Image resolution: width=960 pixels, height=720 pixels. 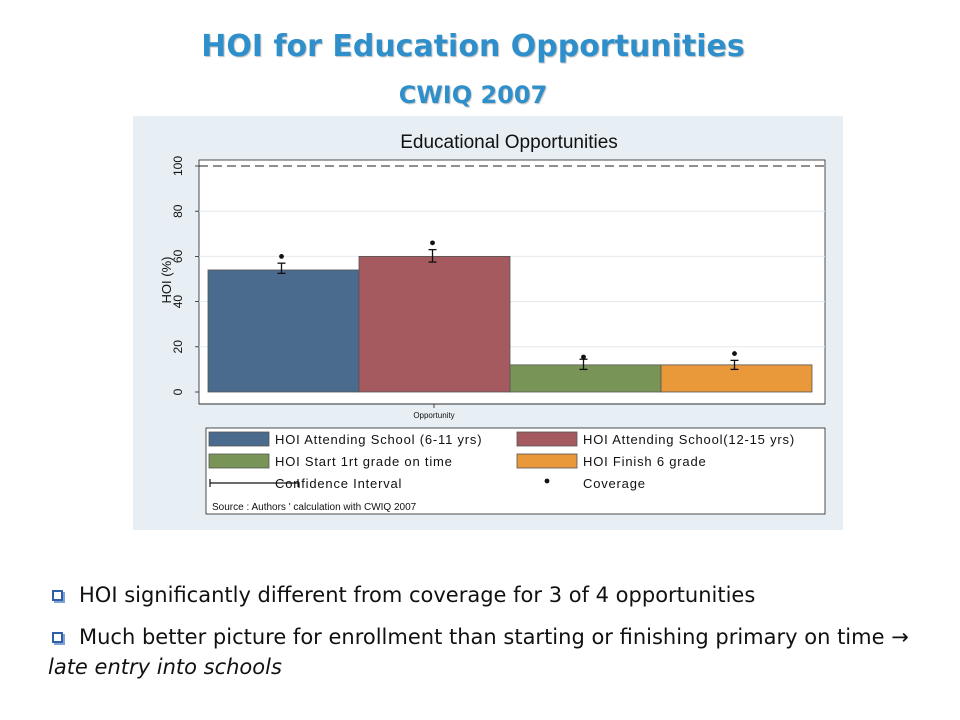 What do you see at coordinates (614, 483) in the screenshot?
I see `legend-label: Coverage` at bounding box center [614, 483].